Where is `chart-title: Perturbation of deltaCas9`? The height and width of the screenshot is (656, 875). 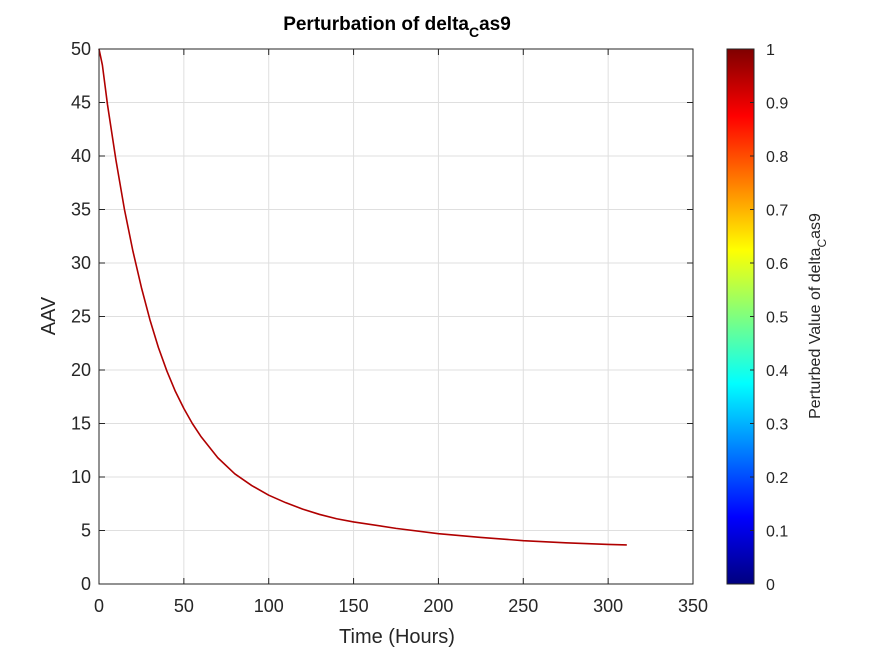 chart-title: Perturbation of deltaCas9 is located at coordinates (397, 27).